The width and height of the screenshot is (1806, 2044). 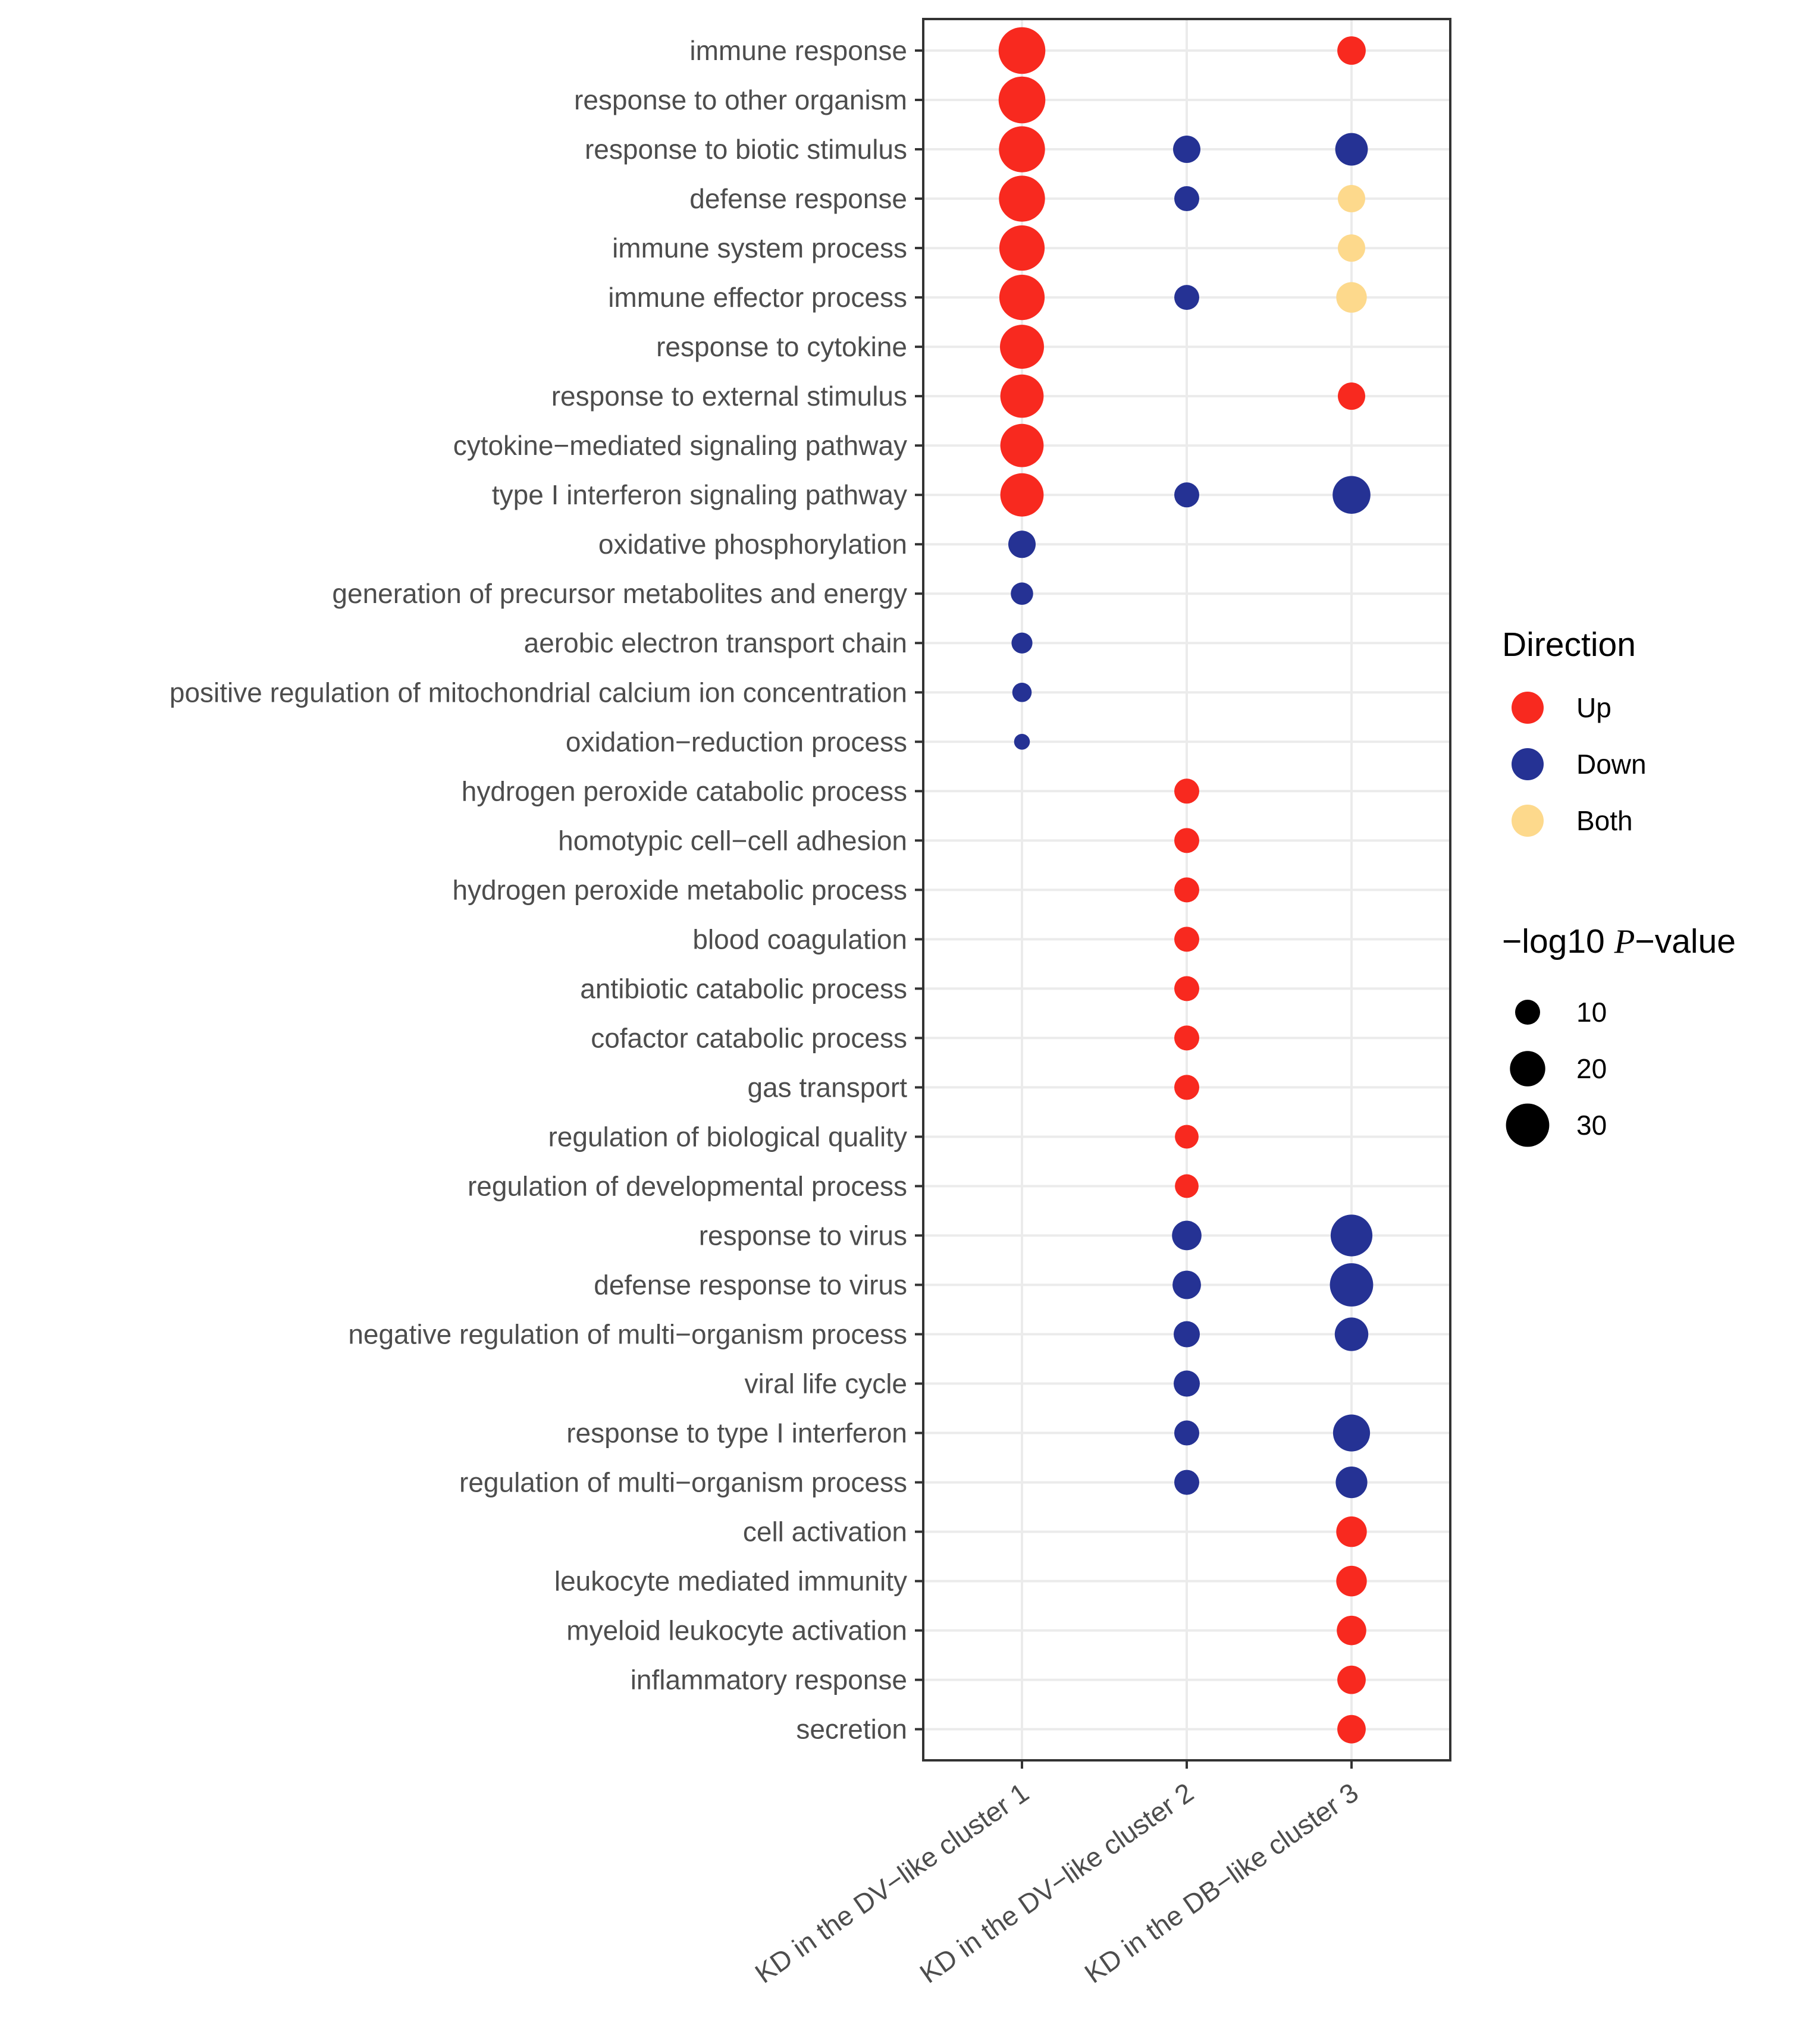 What do you see at coordinates (699, 494) in the screenshot?
I see `y-tick-label: type I interferon signaling pathway` at bounding box center [699, 494].